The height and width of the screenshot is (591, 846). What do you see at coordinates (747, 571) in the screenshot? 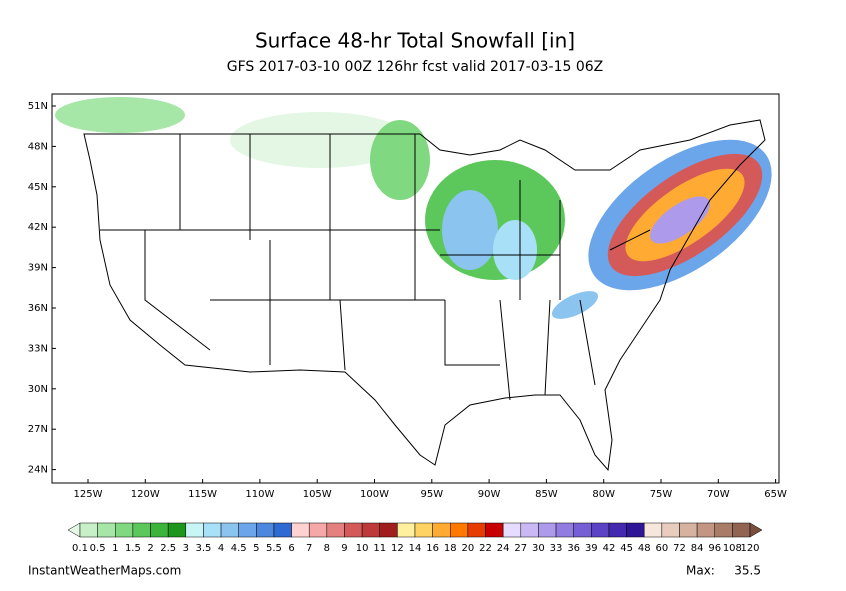
I see `max-value: 35.5` at bounding box center [747, 571].